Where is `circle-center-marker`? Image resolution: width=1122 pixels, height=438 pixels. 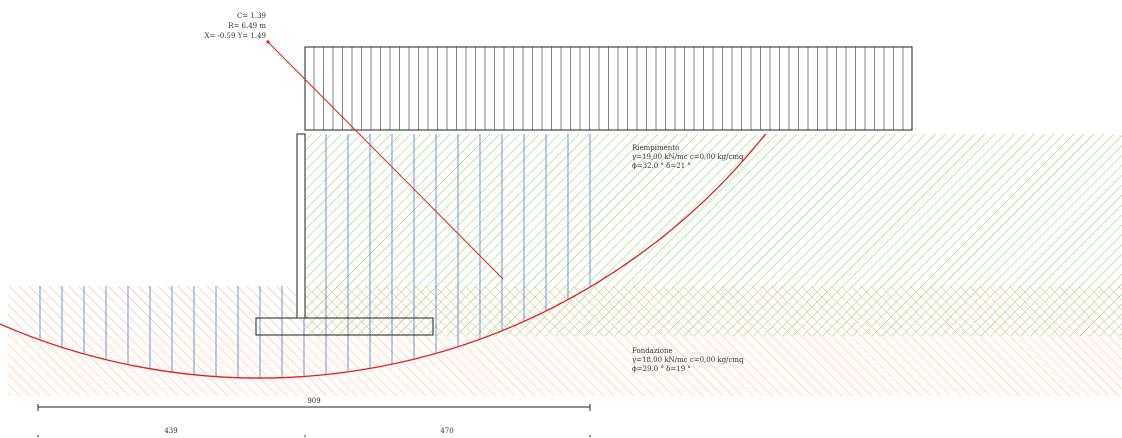
circle-center-marker is located at coordinates (268, 42).